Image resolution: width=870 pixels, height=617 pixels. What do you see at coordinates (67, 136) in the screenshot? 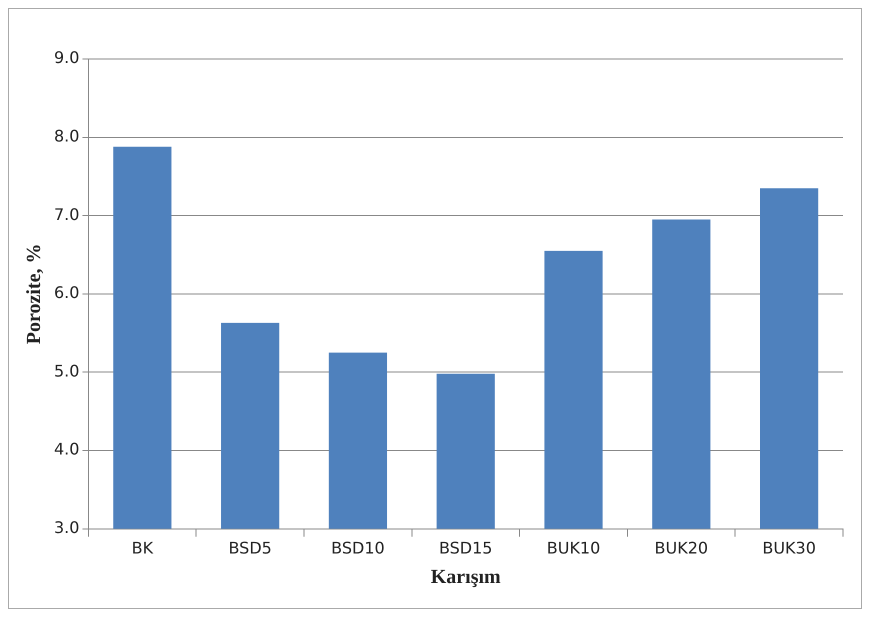
I see `y-tick-label: 8.0` at bounding box center [67, 136].